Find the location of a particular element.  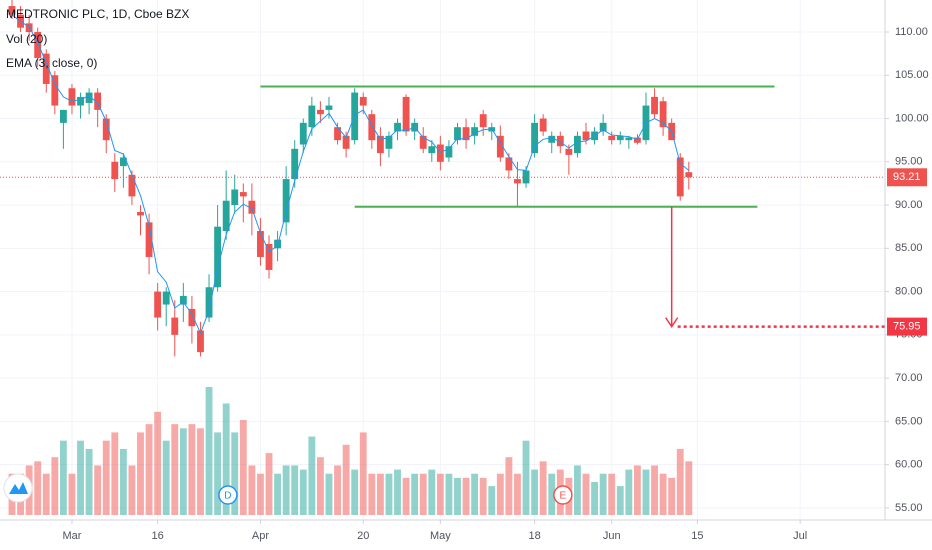

legend-title: MEDTRONIC PLC, 1D, Cboe BZX is located at coordinates (97, 14).